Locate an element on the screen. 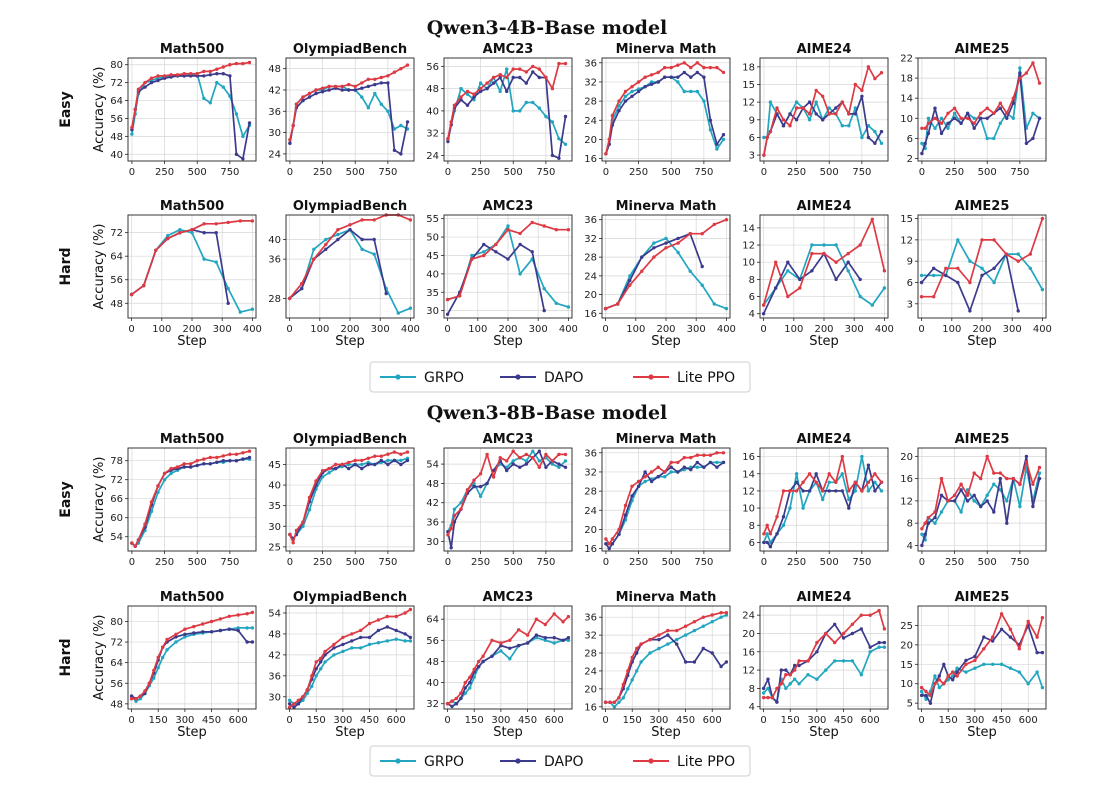 Image resolution: width=1094 pixels, height=789 pixels. y-tick-label: 24 is located at coordinates (590, 121).